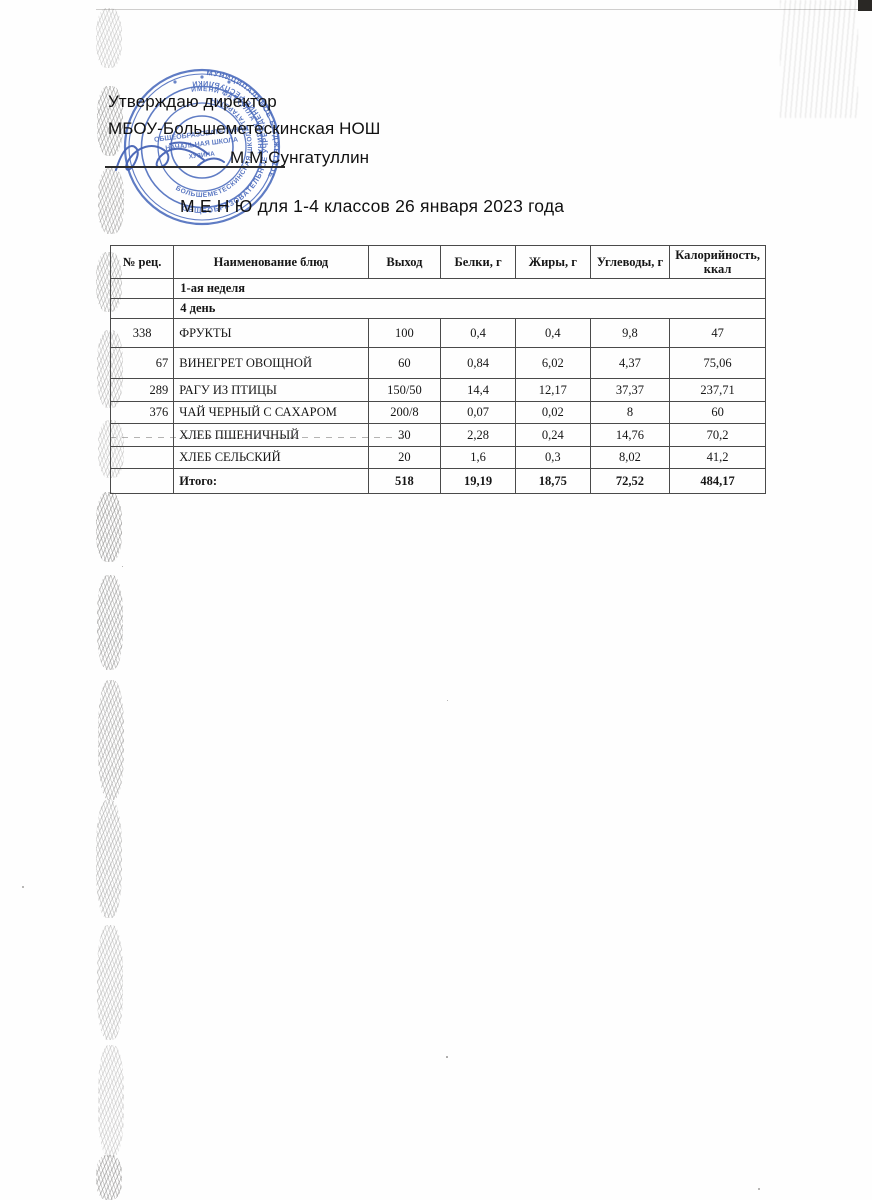 This screenshot has height=1200, width=872. I want to click on table-row: 338 ФРУКТЫ 100 0,4 0,4 9,8 47, so click(437, 333).